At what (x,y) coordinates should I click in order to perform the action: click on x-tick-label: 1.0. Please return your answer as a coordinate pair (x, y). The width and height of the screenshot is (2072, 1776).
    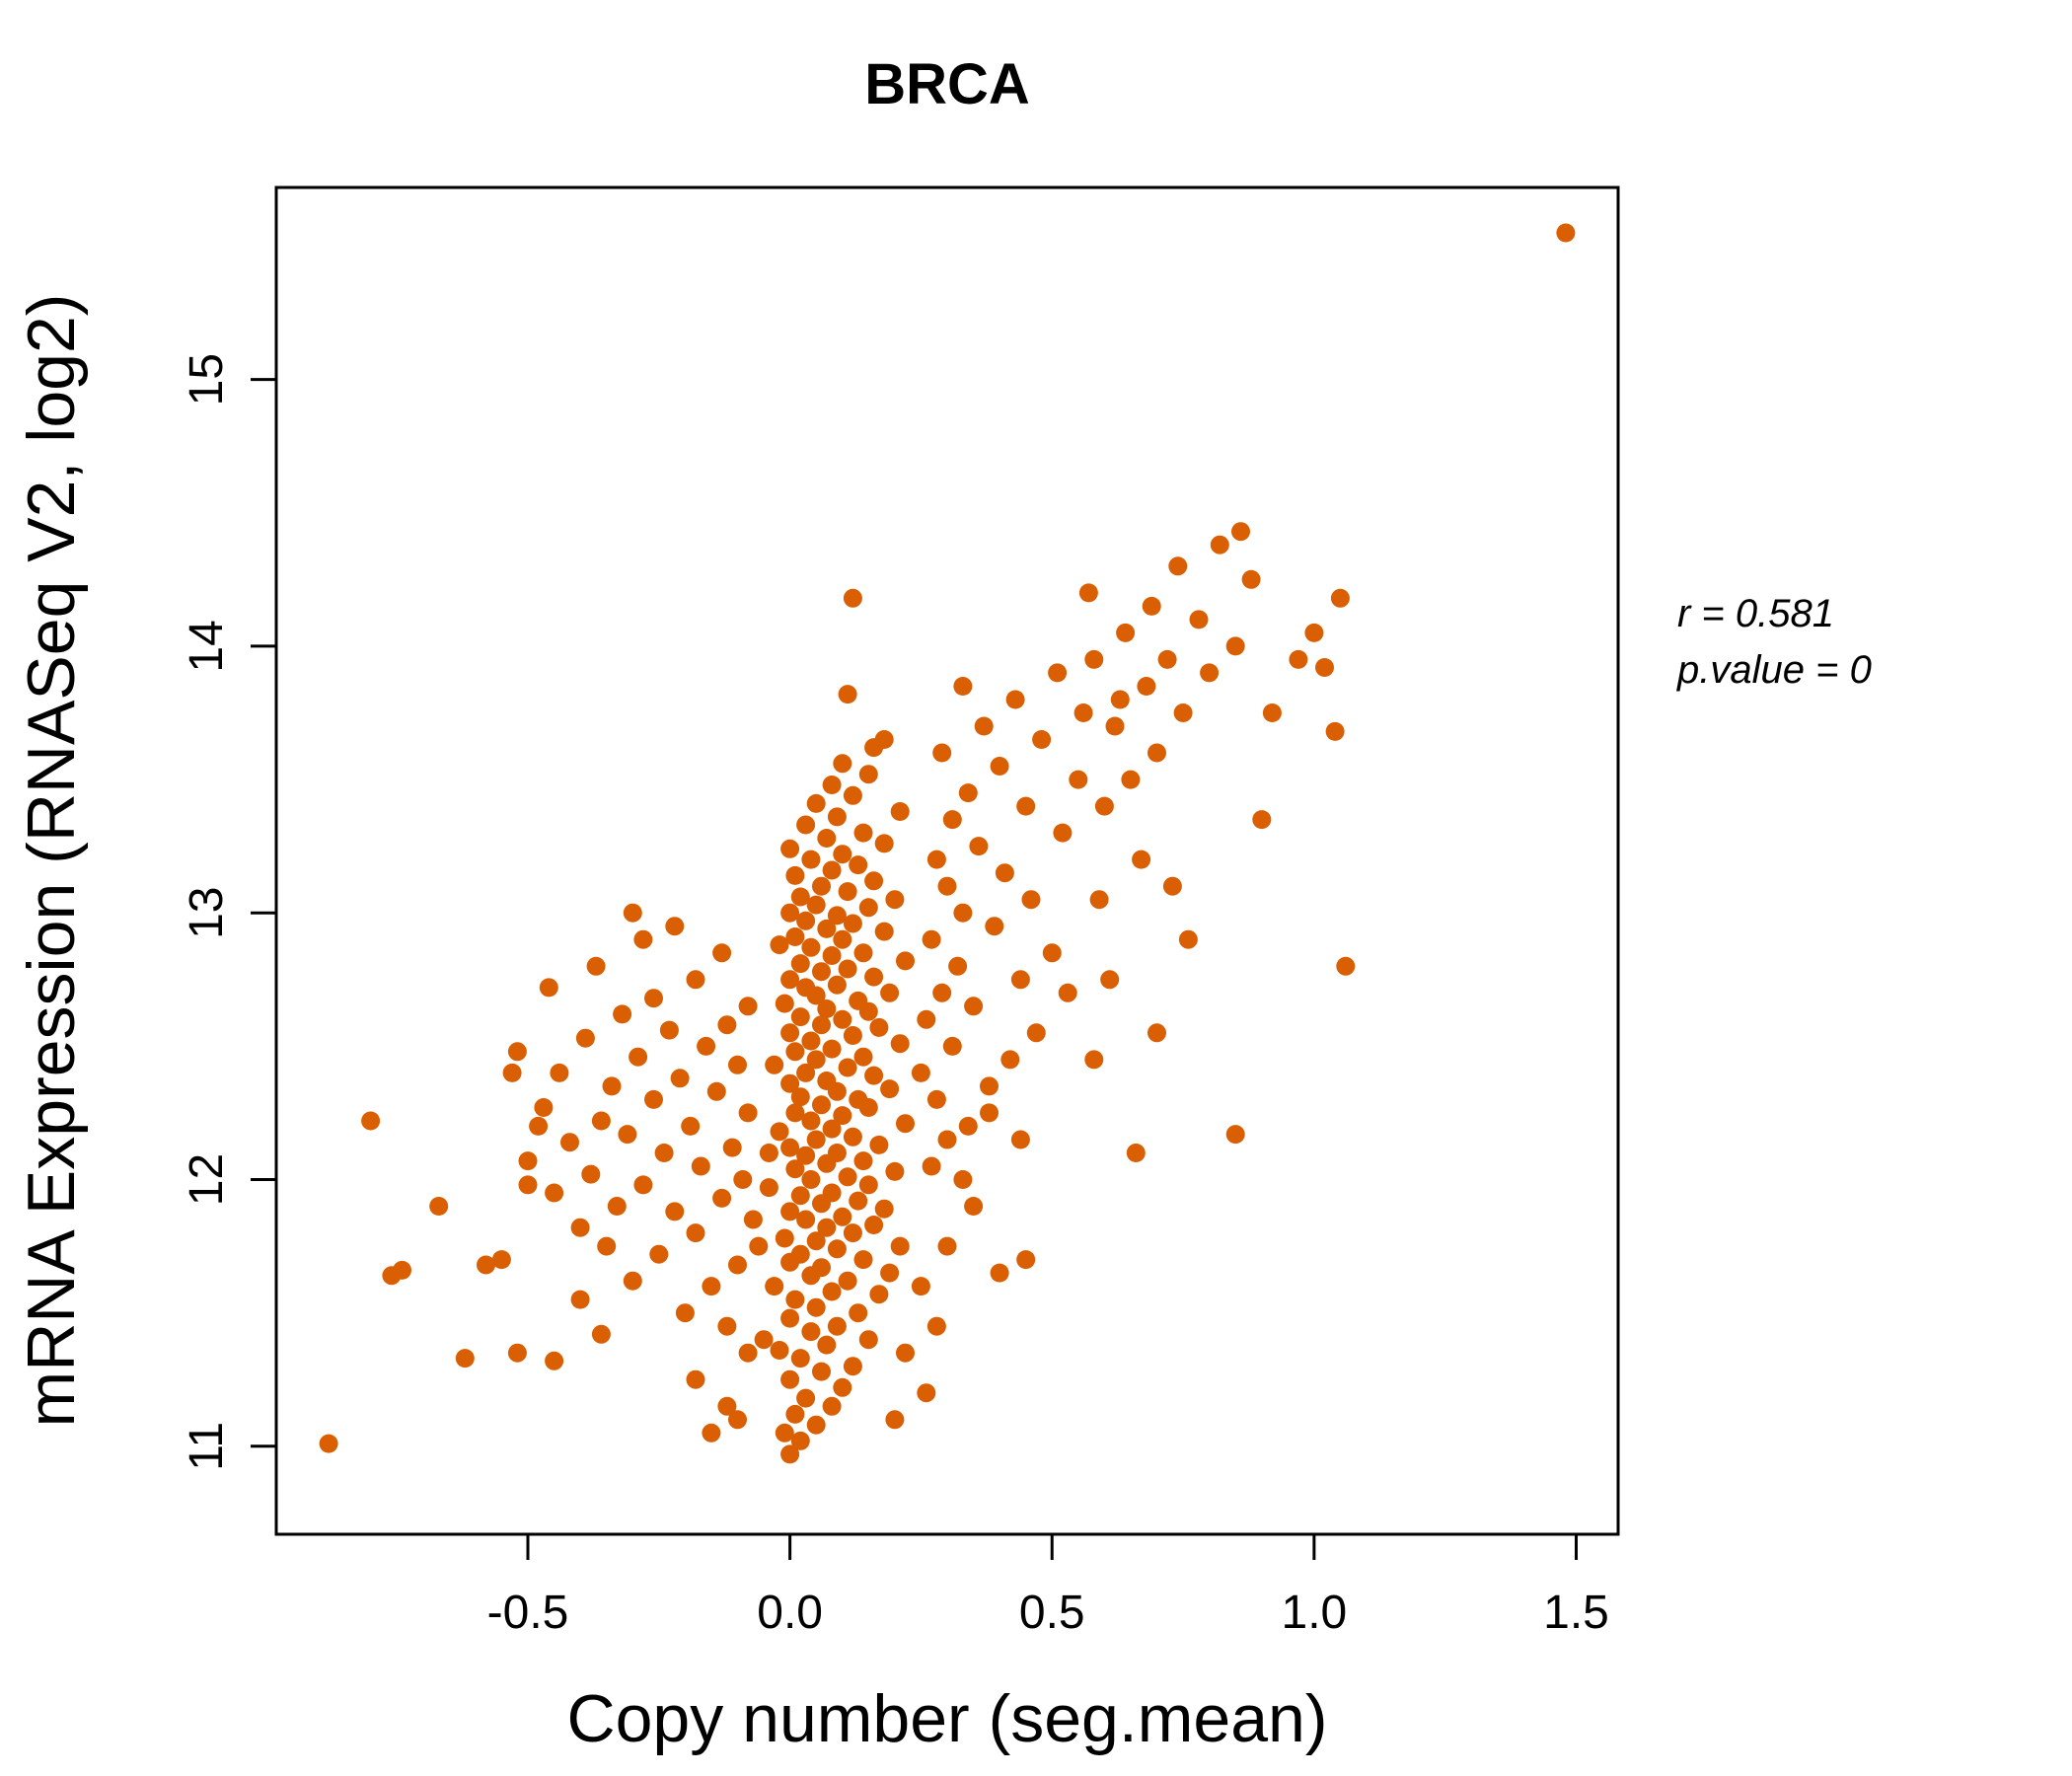
    Looking at the image, I should click on (1315, 1613).